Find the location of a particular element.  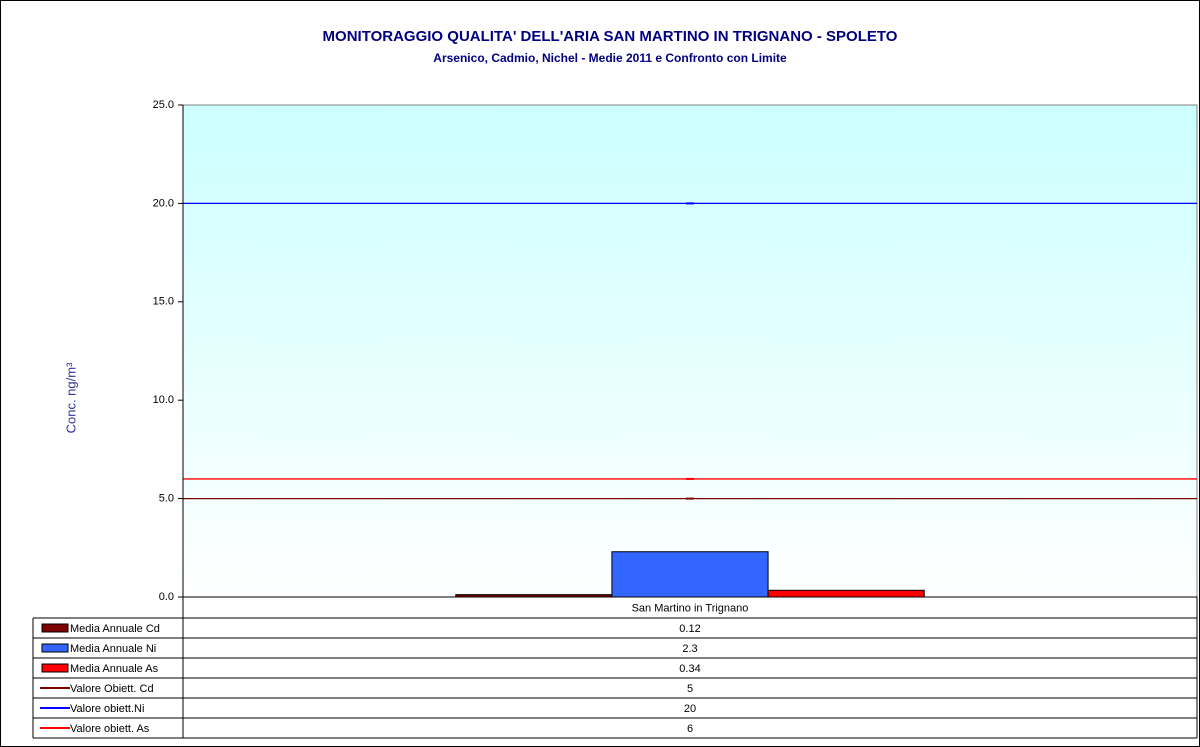

y-tick-label: 0.0 is located at coordinates (166, 597).